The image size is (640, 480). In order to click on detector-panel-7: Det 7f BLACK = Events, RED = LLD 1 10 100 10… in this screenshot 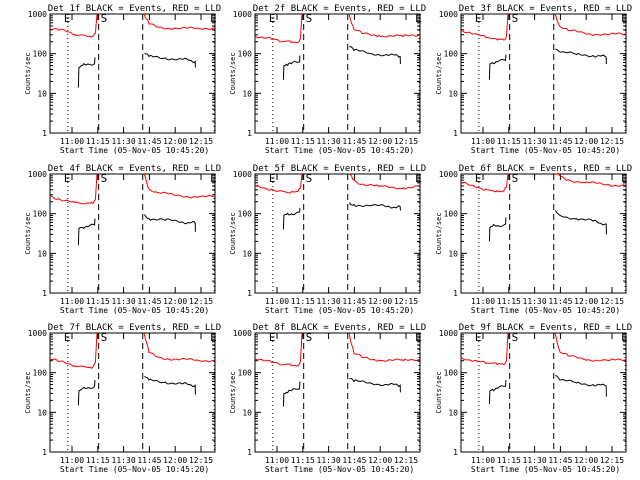, I will do `click(122, 398)`.